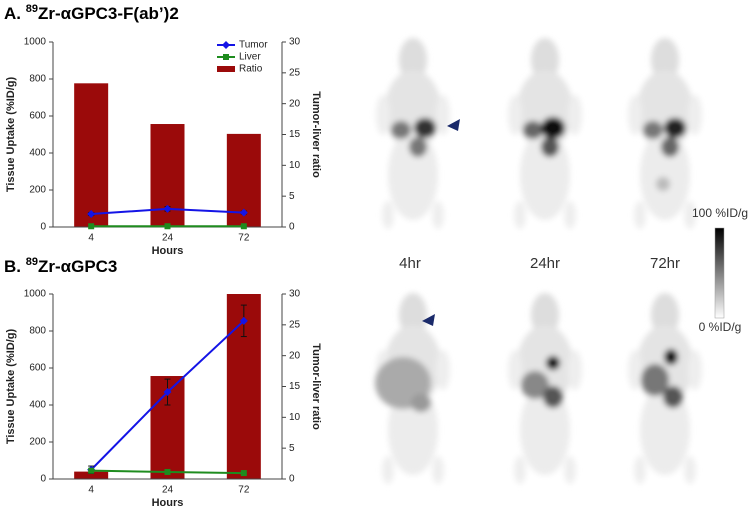 The height and width of the screenshot is (514, 750). Describe the element at coordinates (251, 69) in the screenshot. I see `legend-label: Ratio` at that location.